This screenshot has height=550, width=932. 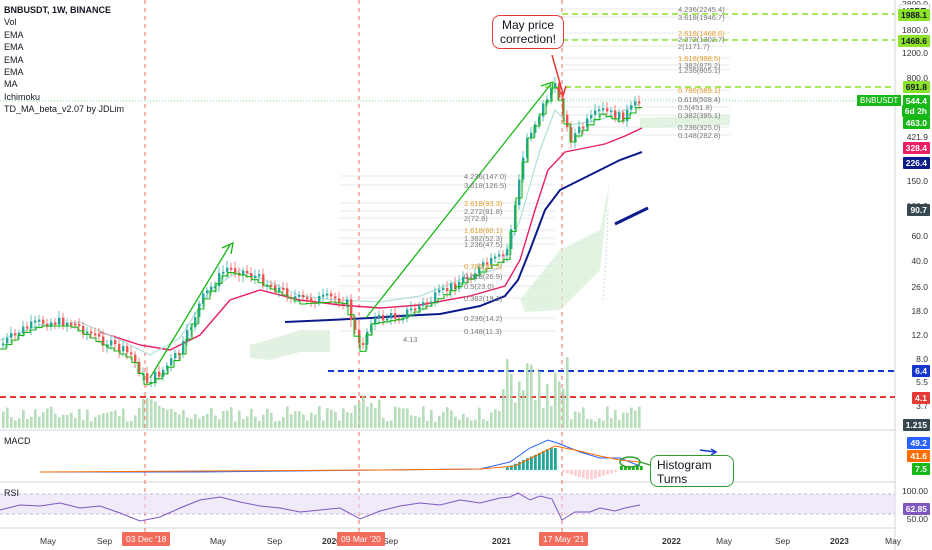 What do you see at coordinates (699, 58) in the screenshot?
I see `fib-level-label: 1.618(988.5)` at bounding box center [699, 58].